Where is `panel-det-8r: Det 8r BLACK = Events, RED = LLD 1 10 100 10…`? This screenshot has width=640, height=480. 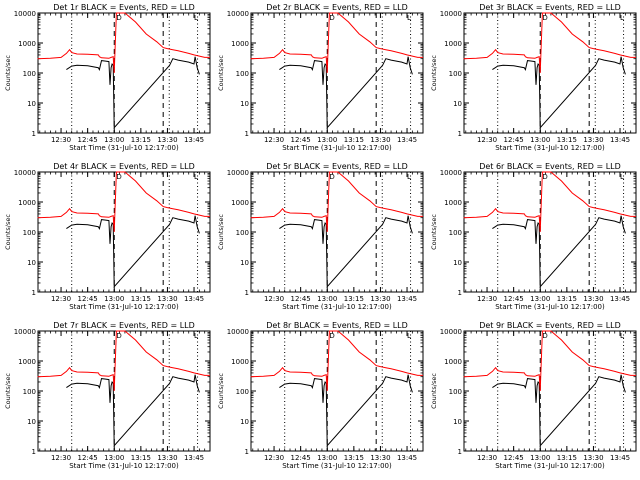
panel-det-8r: Det 8r BLACK = Events, RED = LLD 1 10 100 10… is located at coordinates (320, 395).